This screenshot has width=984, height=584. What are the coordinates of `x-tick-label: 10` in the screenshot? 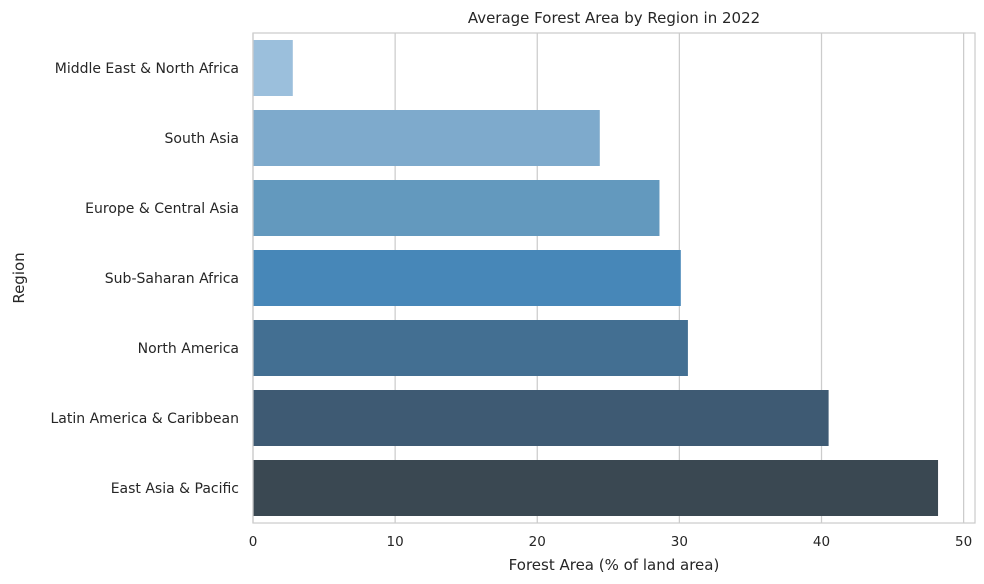 It's located at (395, 542).